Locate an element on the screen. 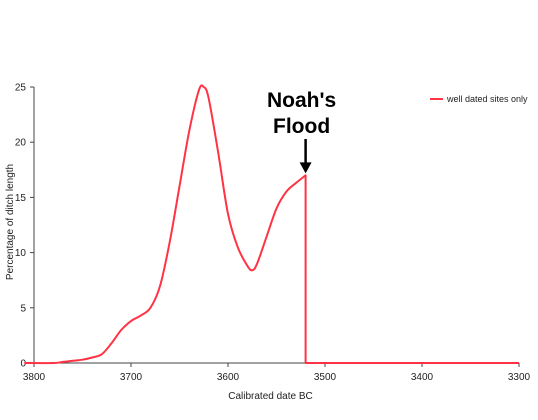 This screenshot has height=420, width=538. y-tick-label: 25 is located at coordinates (21, 88).